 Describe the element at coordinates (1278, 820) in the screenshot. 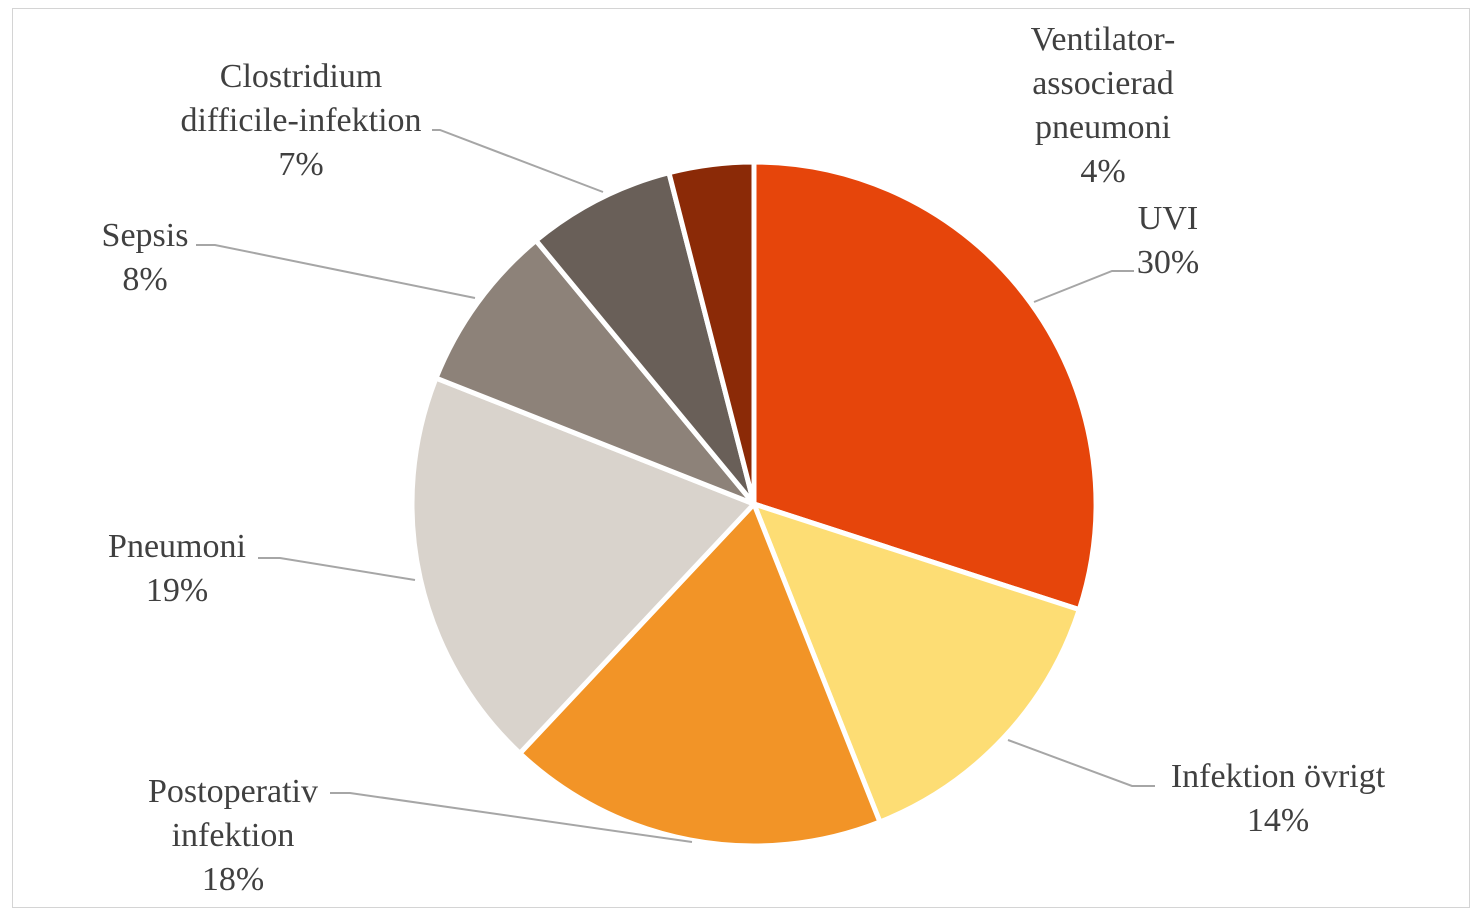

I see `data-label-percent: 14%` at that location.